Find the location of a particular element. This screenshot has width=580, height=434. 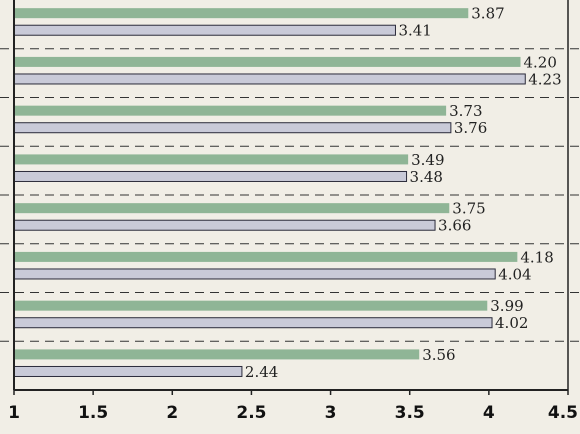

x-tick-label-3: 2 is located at coordinates (172, 413).